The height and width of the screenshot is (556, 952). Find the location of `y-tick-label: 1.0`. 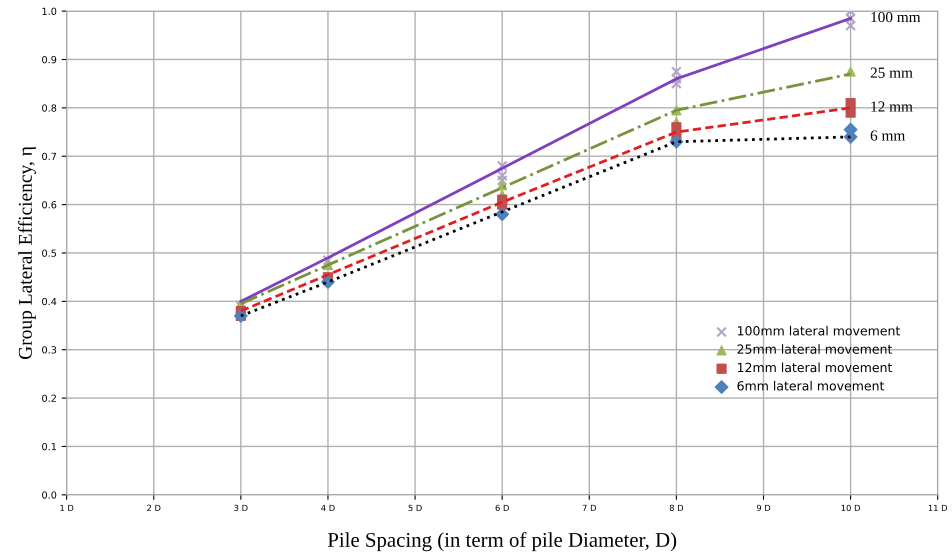

y-tick-label: 1.0 is located at coordinates (49, 11).